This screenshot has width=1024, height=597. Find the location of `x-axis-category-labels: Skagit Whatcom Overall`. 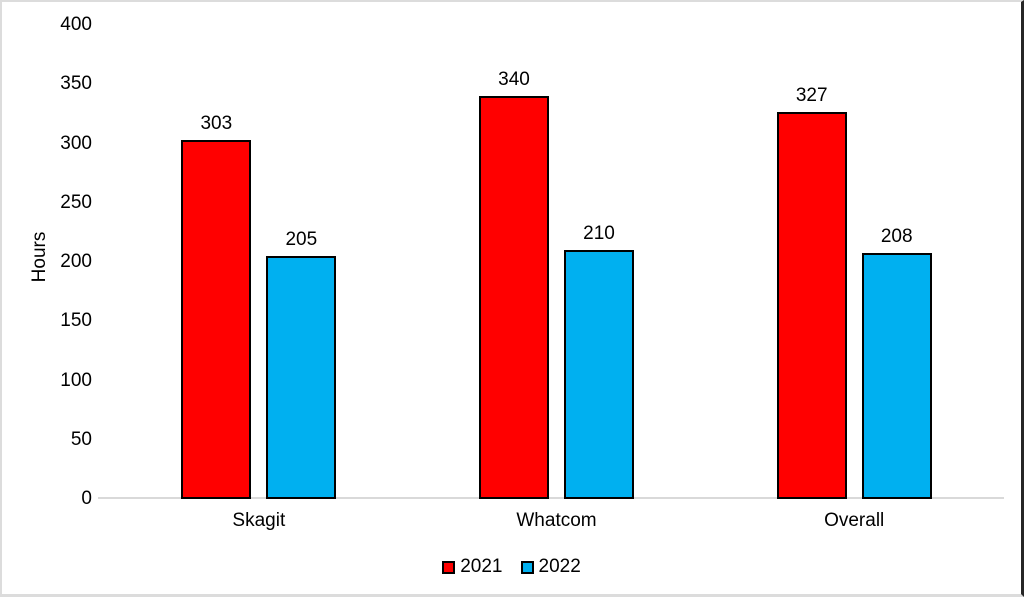

x-axis-category-labels: Skagit Whatcom Overall is located at coordinates (556, 521).